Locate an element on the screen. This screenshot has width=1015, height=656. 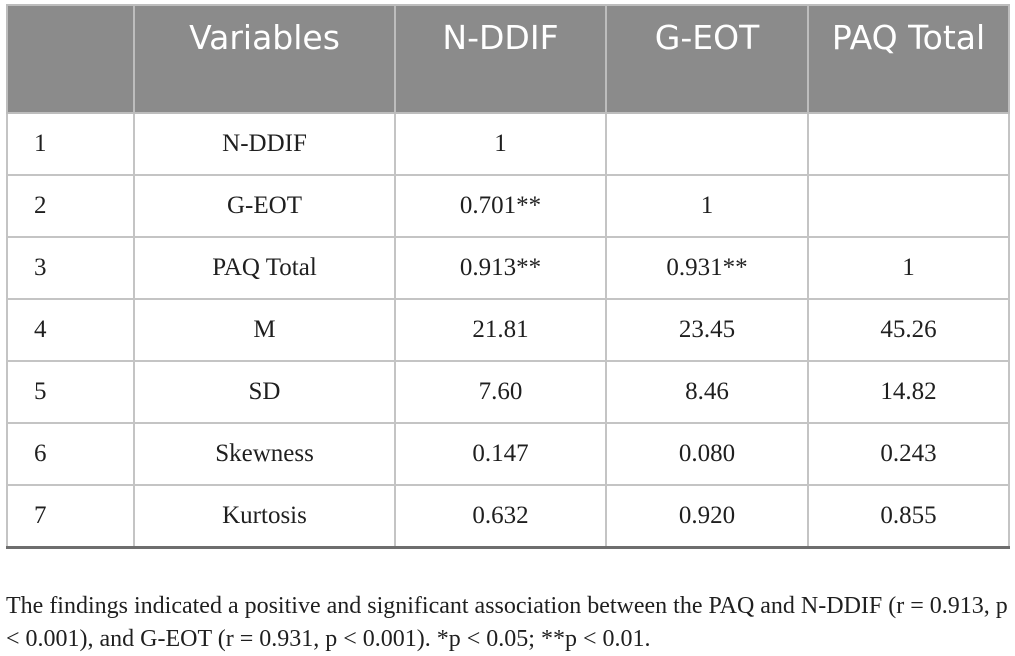
cell-index: 6 is located at coordinates (70, 454).